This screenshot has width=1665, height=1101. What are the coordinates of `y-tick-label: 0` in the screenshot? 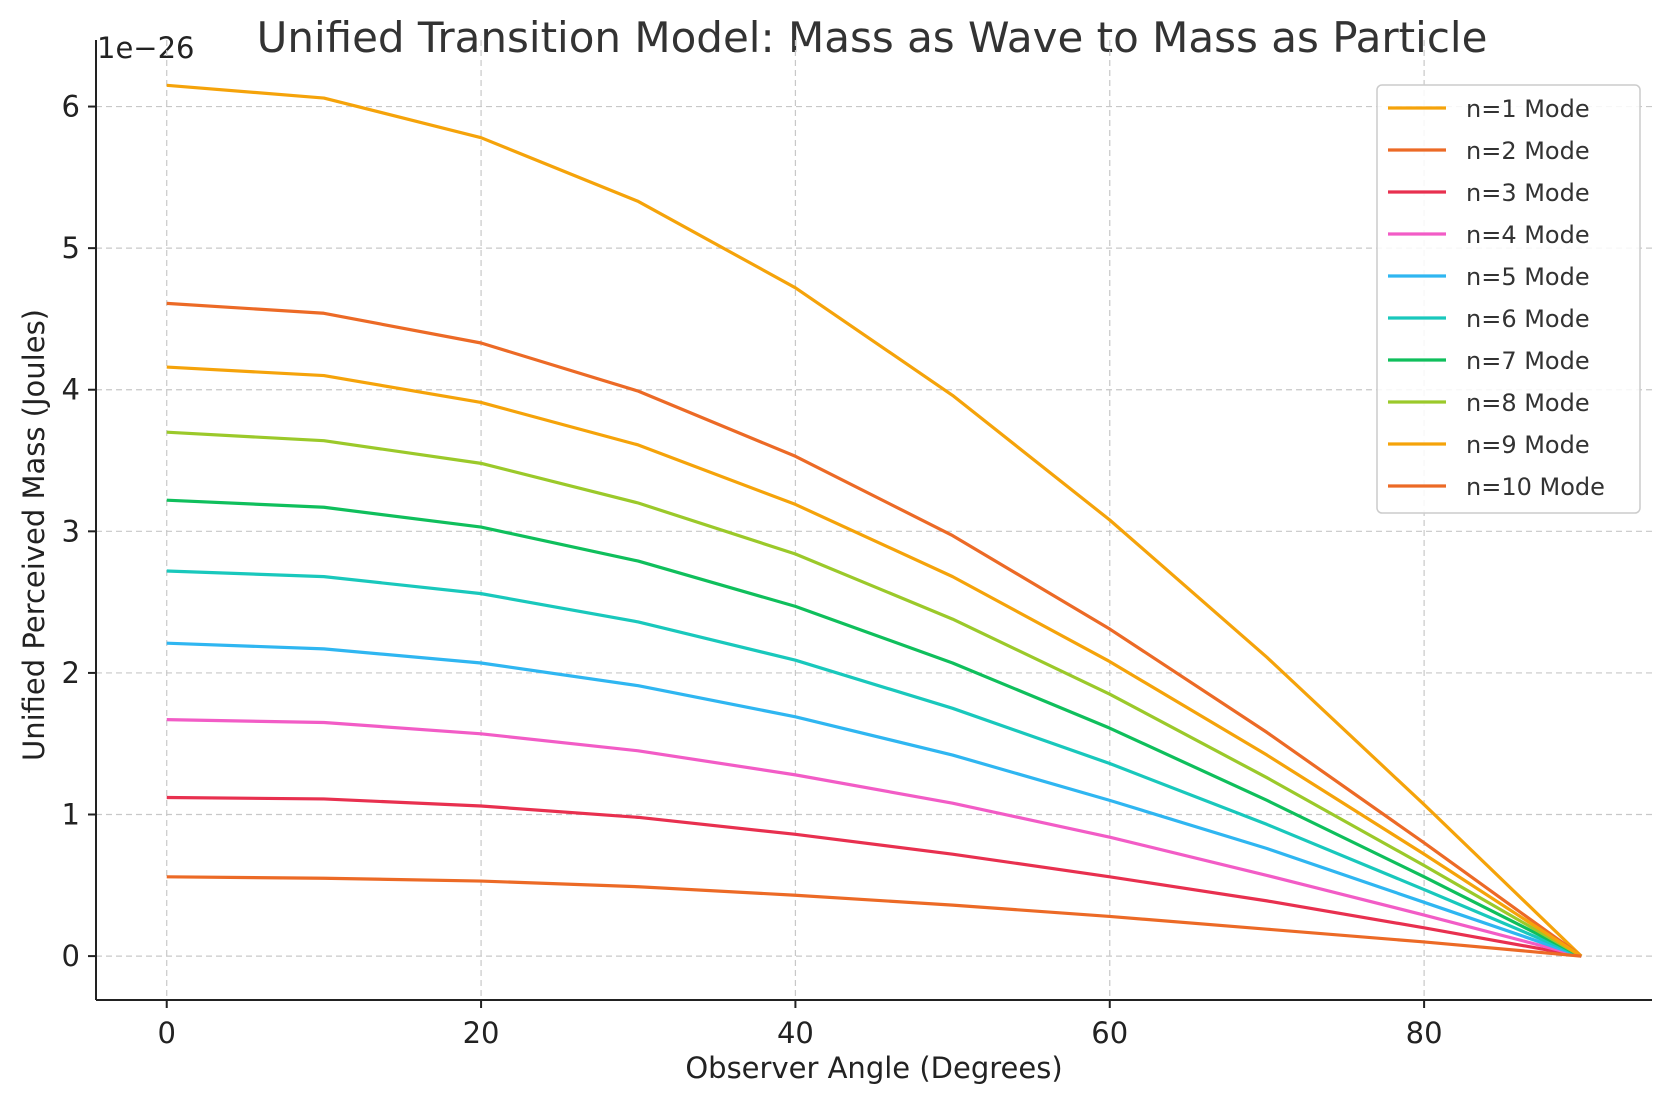 It's located at (71, 956).